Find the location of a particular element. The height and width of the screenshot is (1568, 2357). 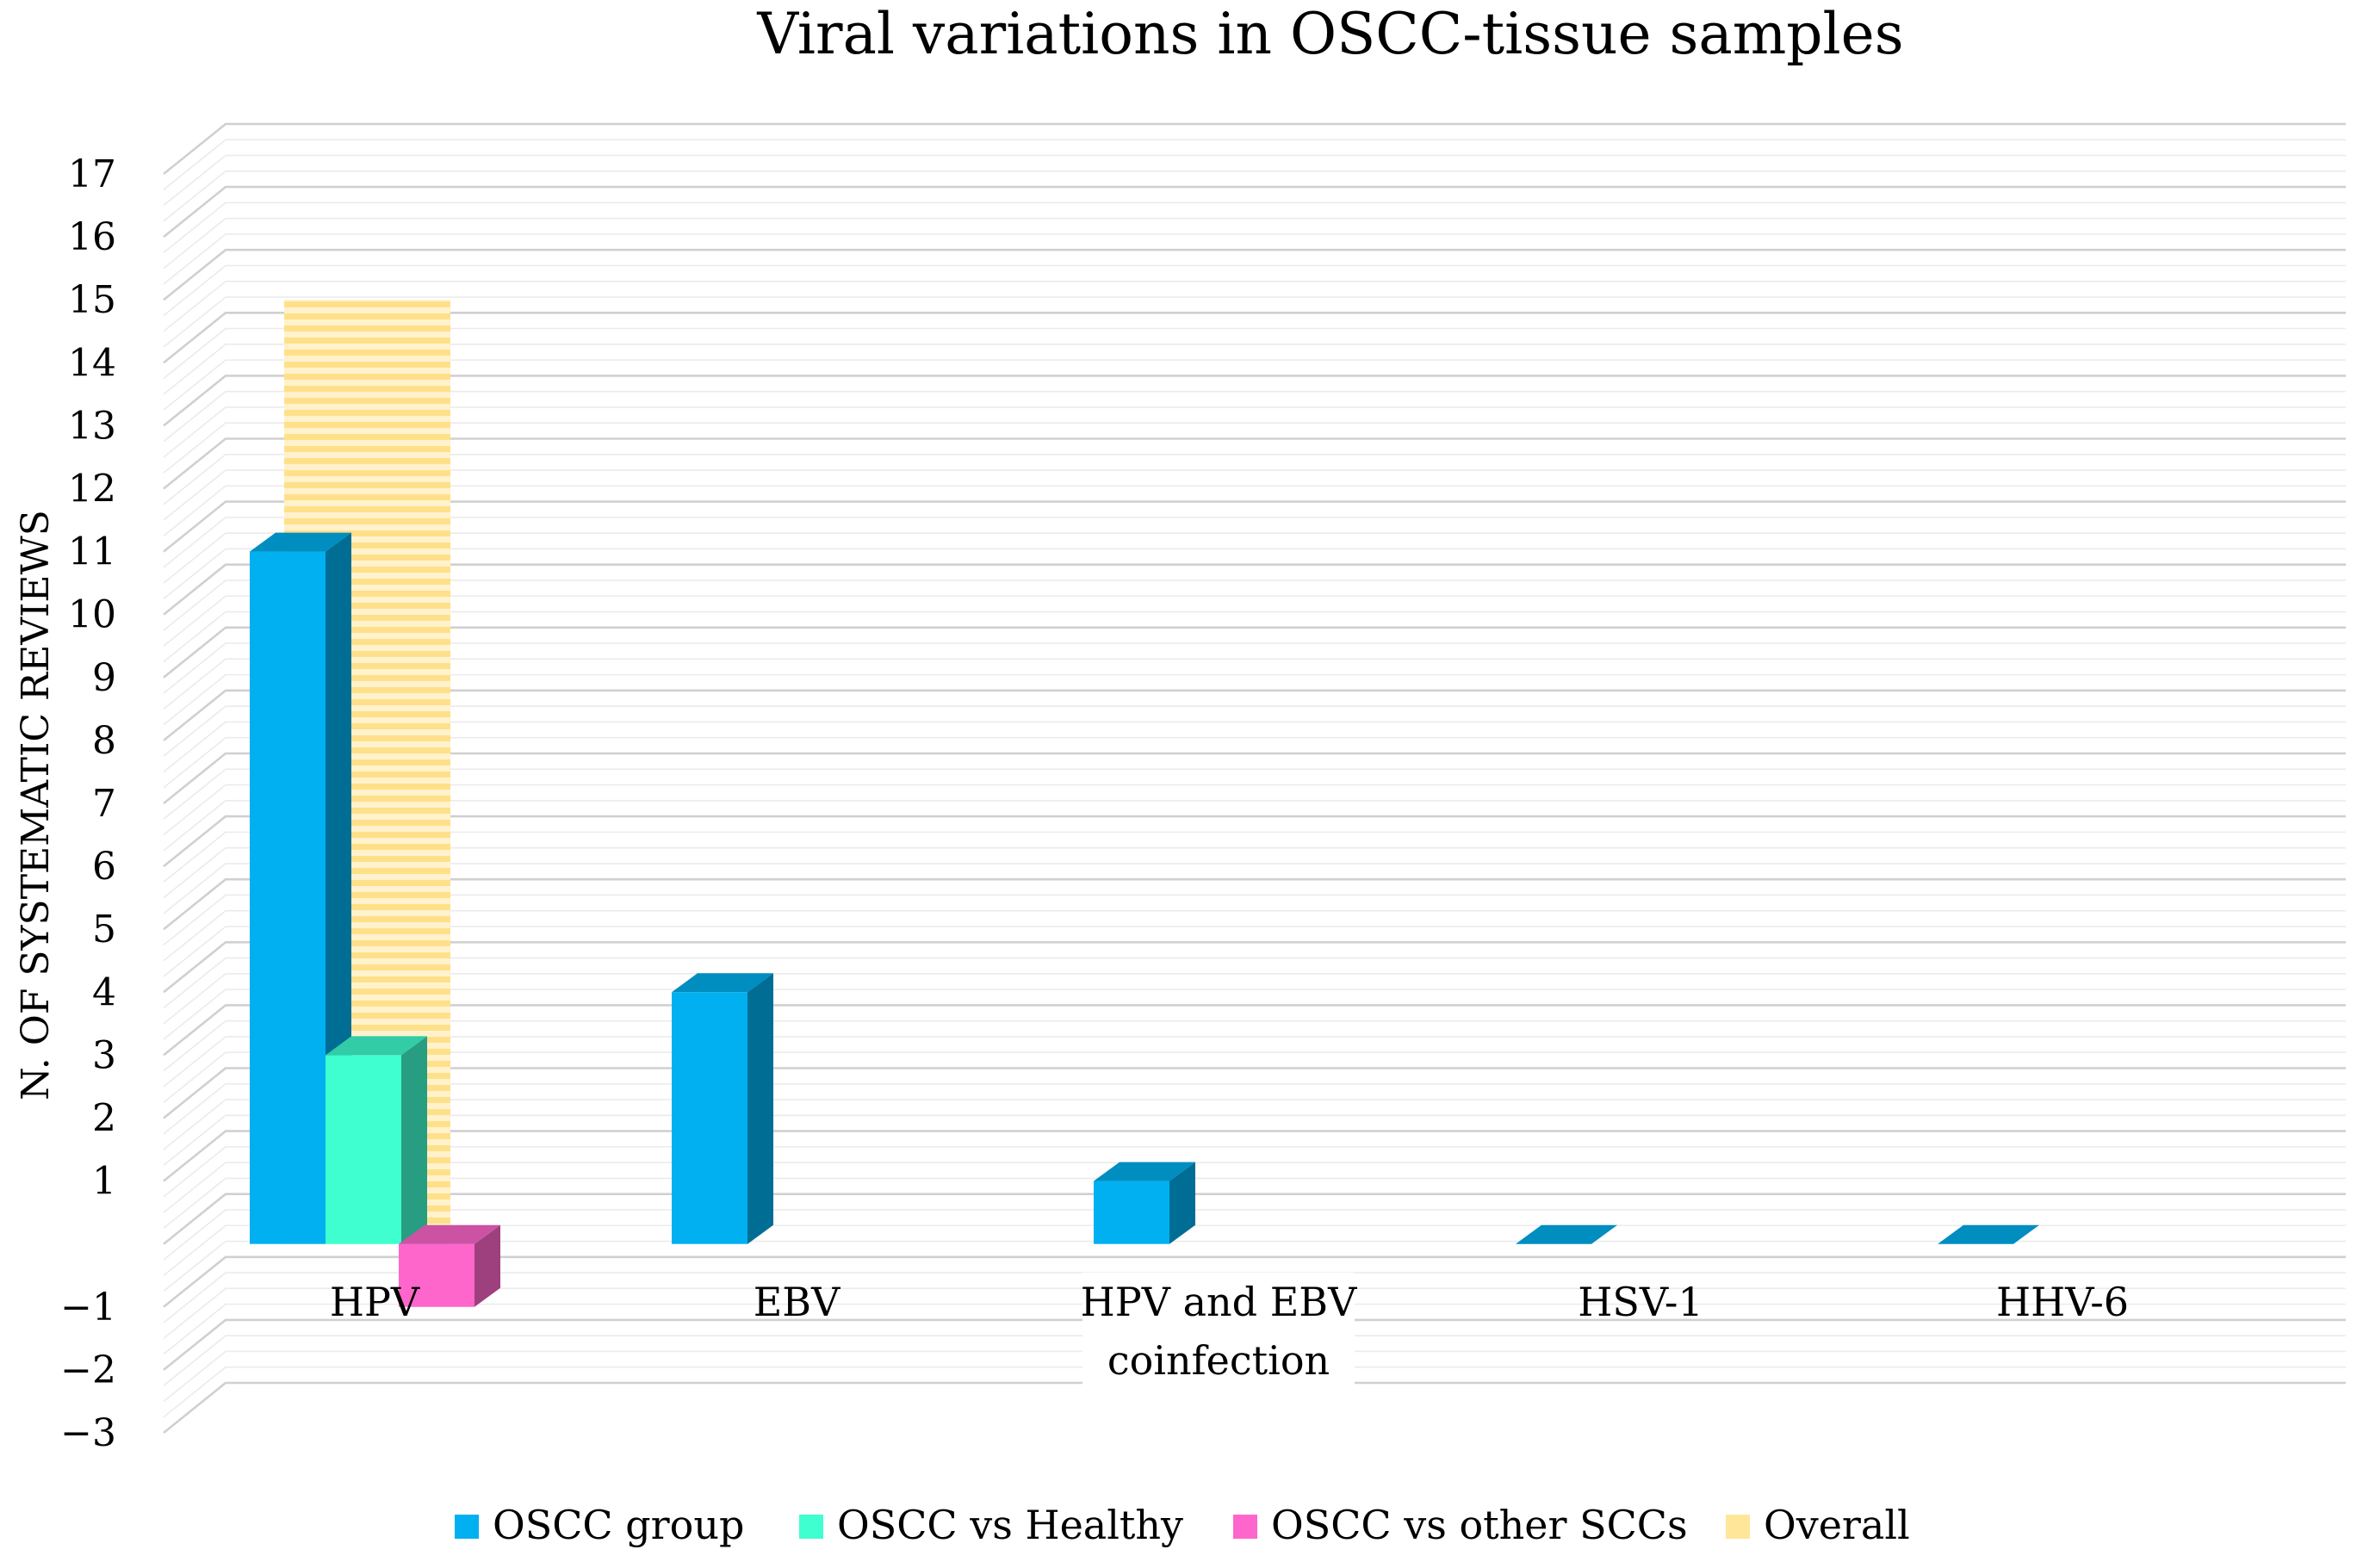

y-tick-label: 11 is located at coordinates (92, 552).